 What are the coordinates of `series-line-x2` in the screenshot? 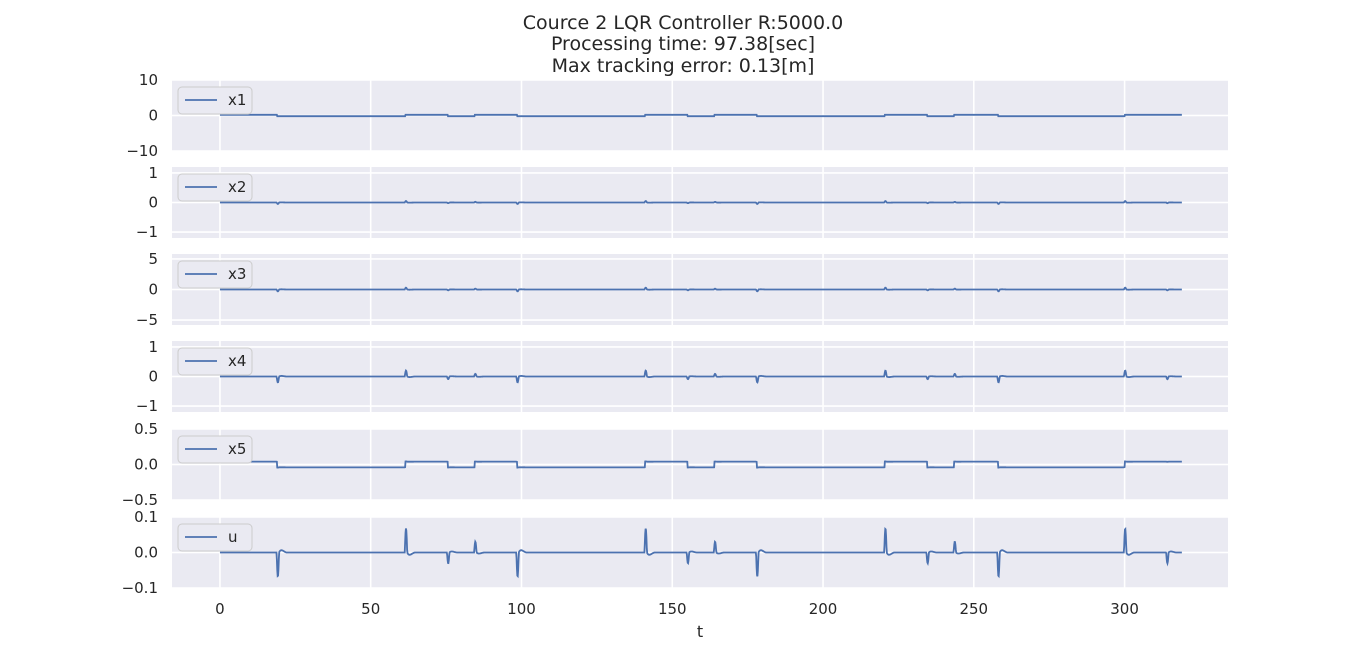 It's located at (700, 202).